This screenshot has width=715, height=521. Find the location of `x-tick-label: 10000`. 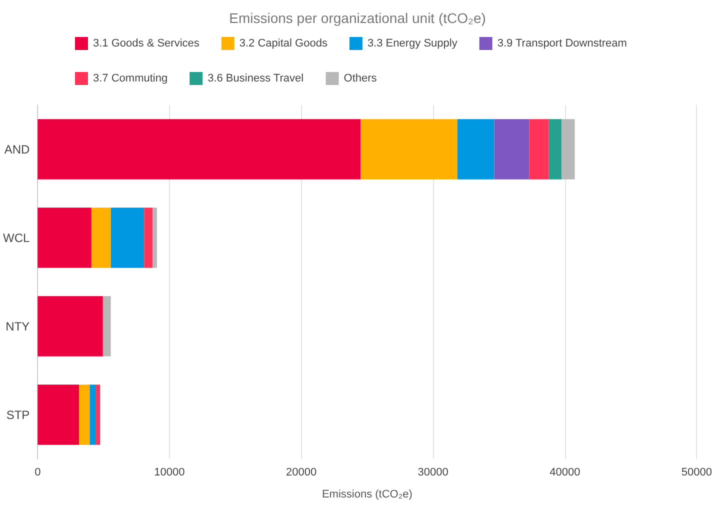

x-tick-label: 10000 is located at coordinates (169, 472).